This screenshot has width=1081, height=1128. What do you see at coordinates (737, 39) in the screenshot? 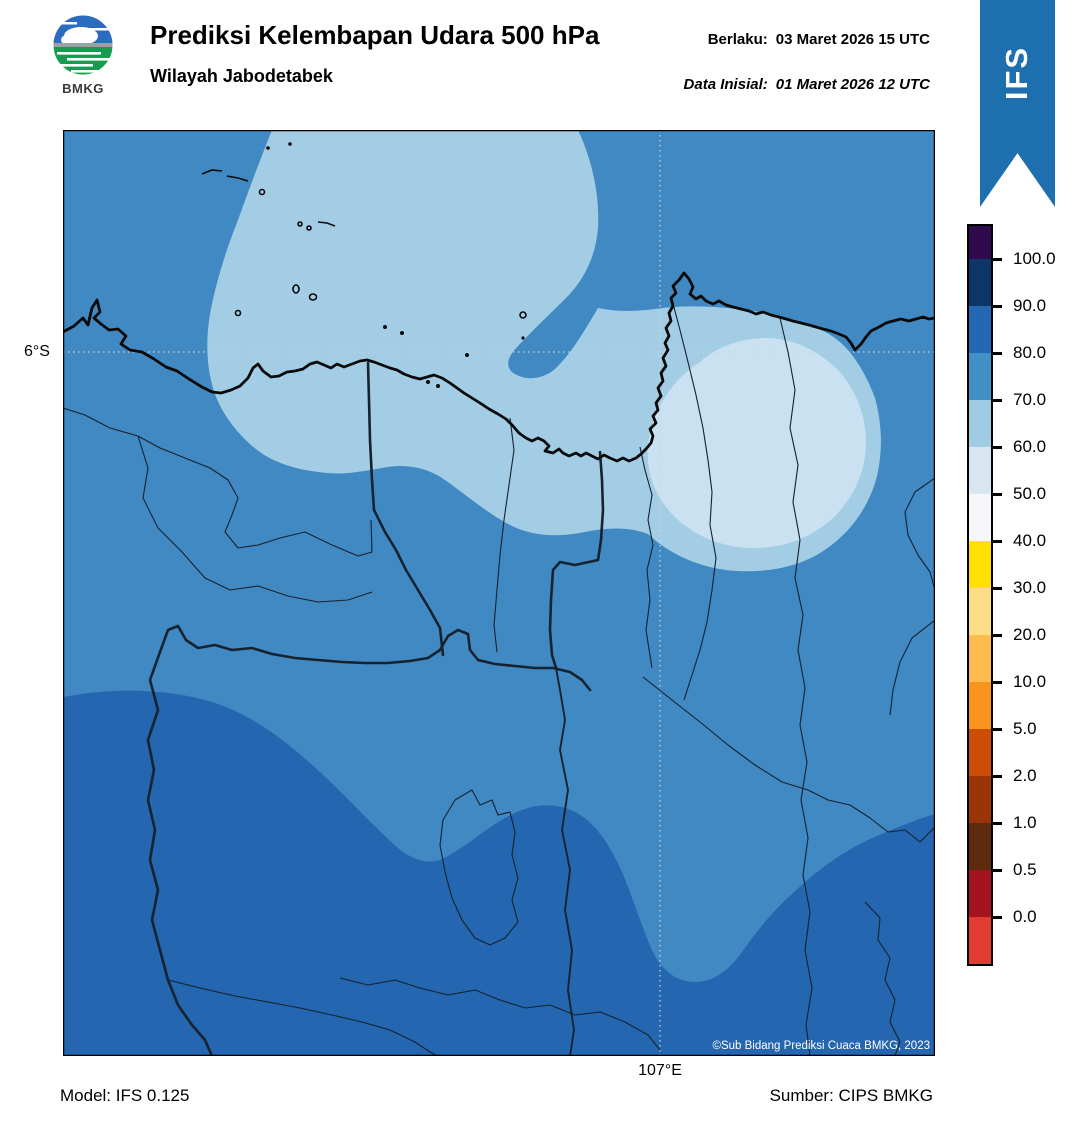
I see `valid-time-label: Berlaku:` at bounding box center [737, 39].